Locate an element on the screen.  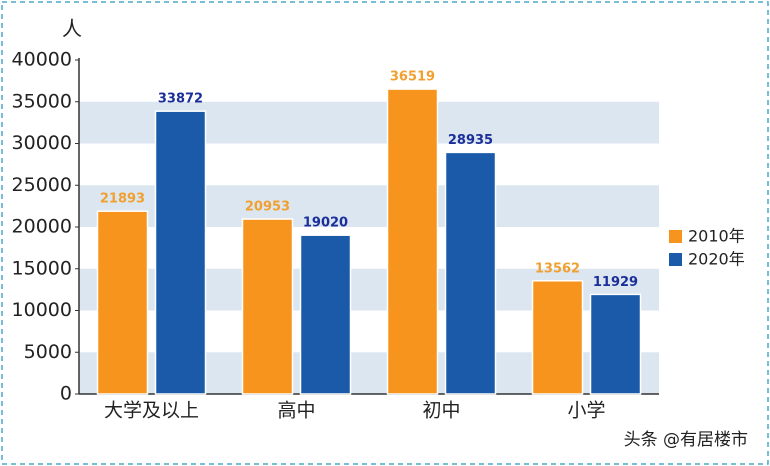
value-label: 19020 is located at coordinates (325, 223).